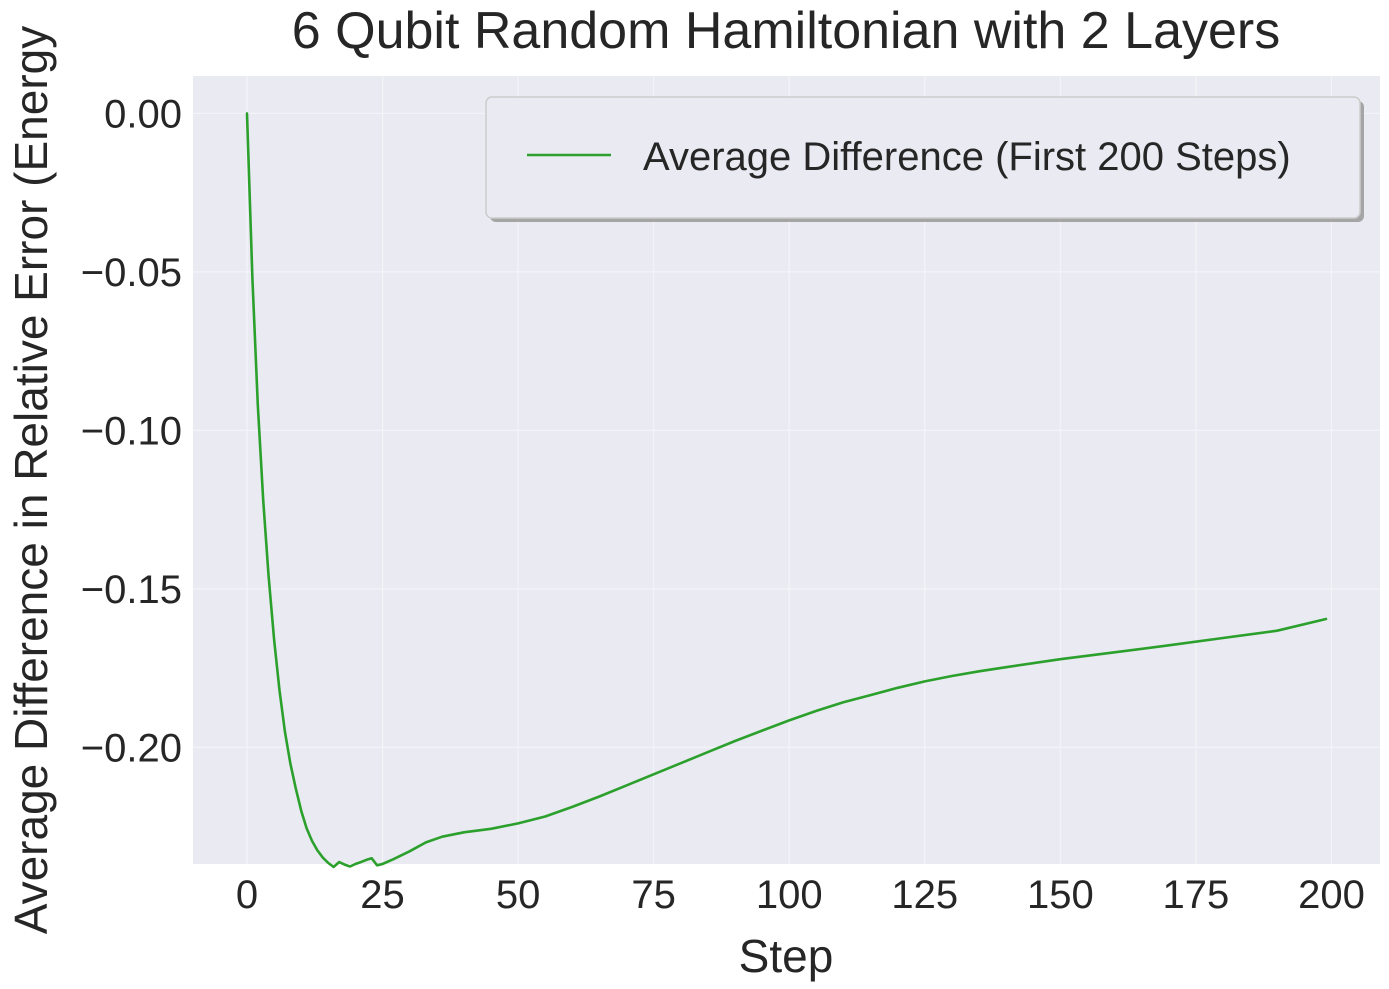  Describe the element at coordinates (143, 114) in the screenshot. I see `y-tick-label: 0.00` at that location.